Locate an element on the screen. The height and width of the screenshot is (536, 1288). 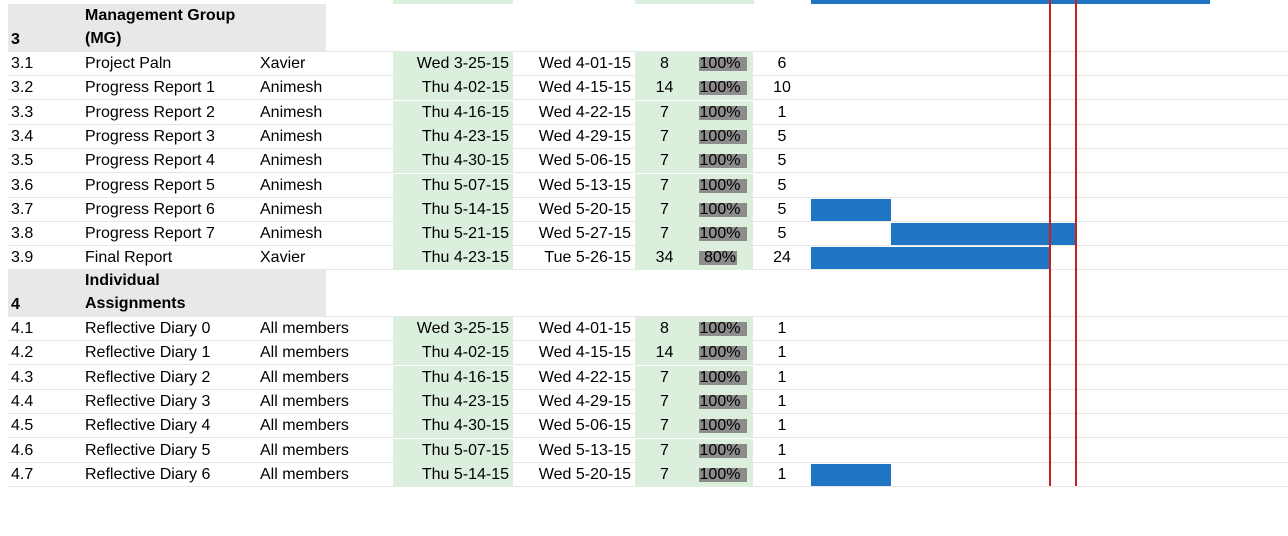
group-title: Management Group (MG) is located at coordinates (185, 27).